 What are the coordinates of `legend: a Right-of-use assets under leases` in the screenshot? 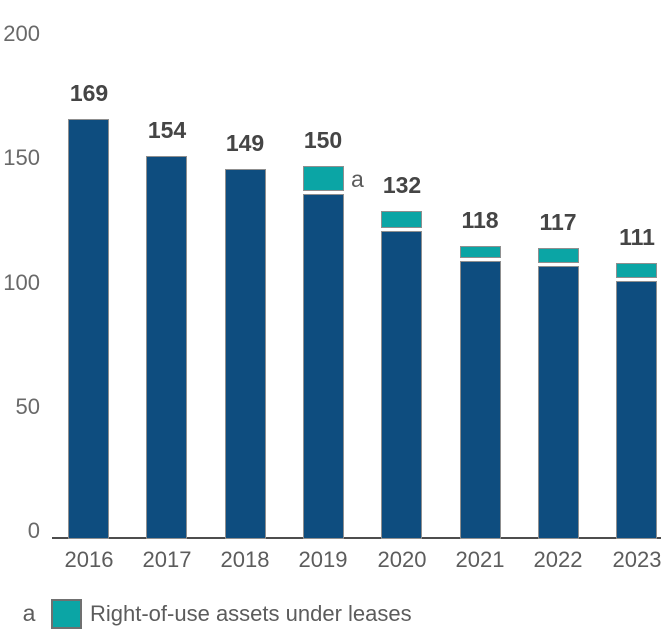 It's located at (332, 615).